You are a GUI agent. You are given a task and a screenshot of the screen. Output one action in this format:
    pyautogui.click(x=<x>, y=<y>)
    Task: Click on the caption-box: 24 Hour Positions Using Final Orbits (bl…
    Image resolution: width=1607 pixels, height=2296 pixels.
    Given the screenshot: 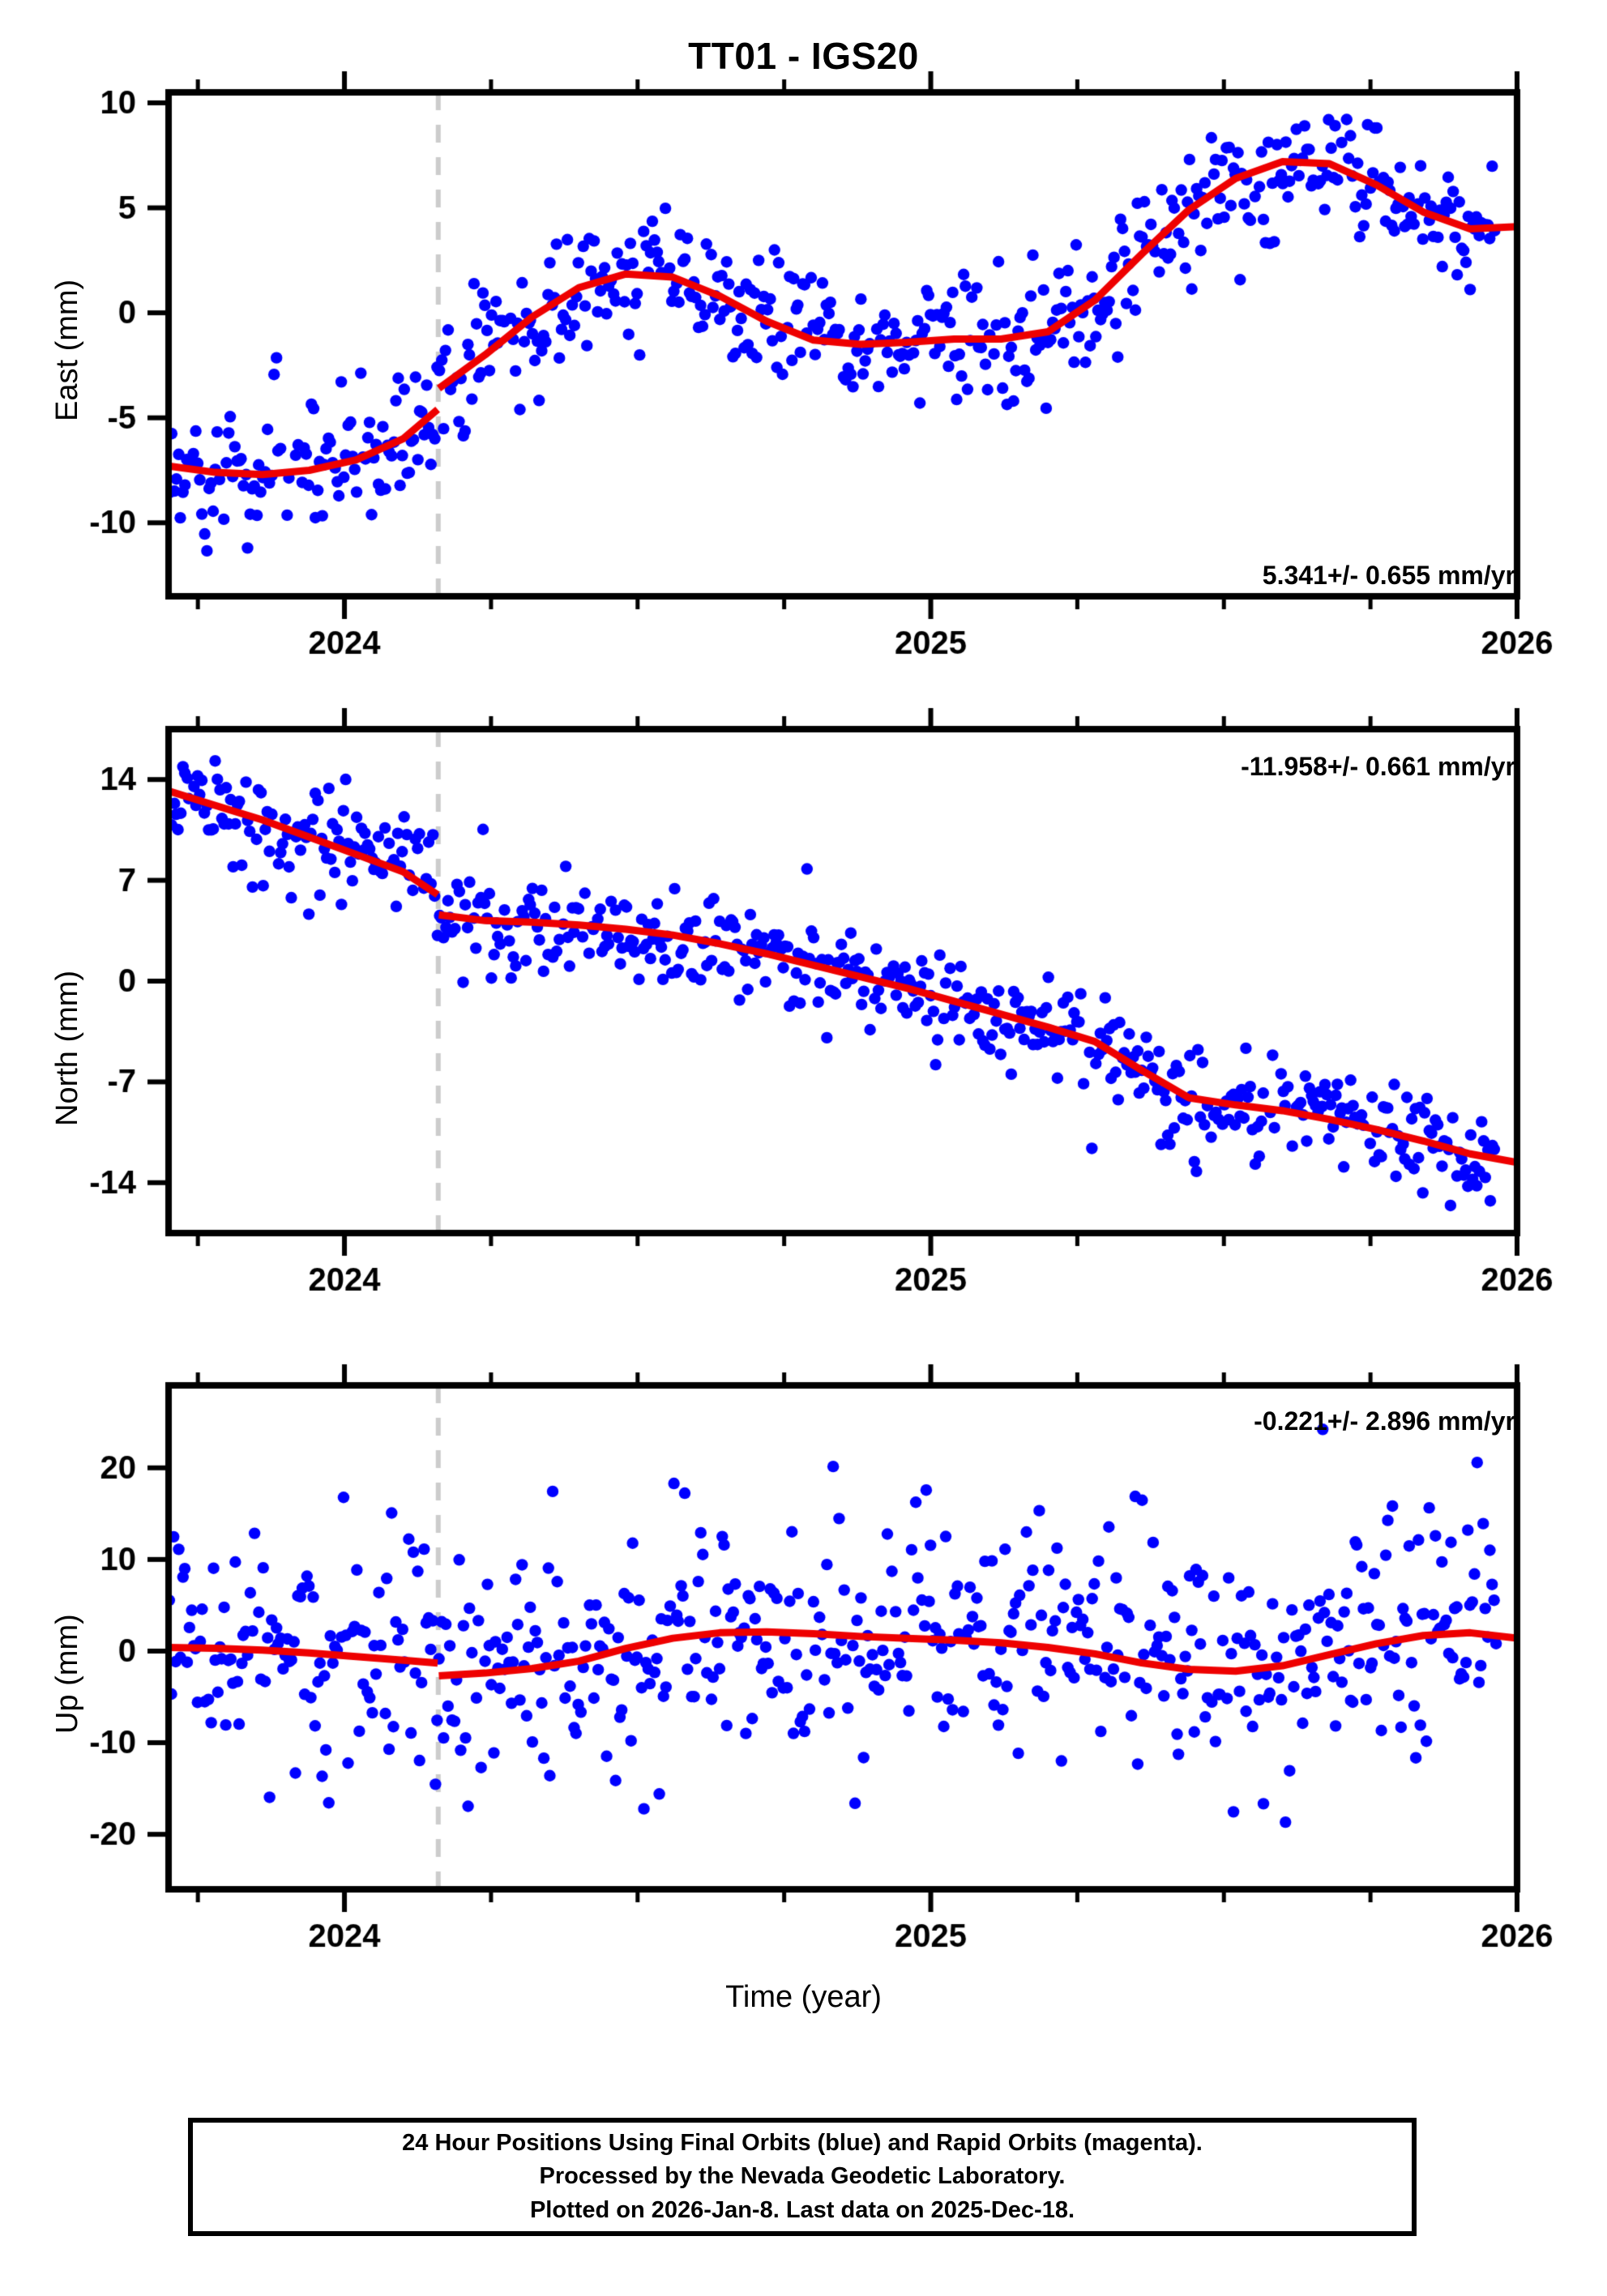 What is the action you would take?
    pyautogui.click(x=802, y=2177)
    